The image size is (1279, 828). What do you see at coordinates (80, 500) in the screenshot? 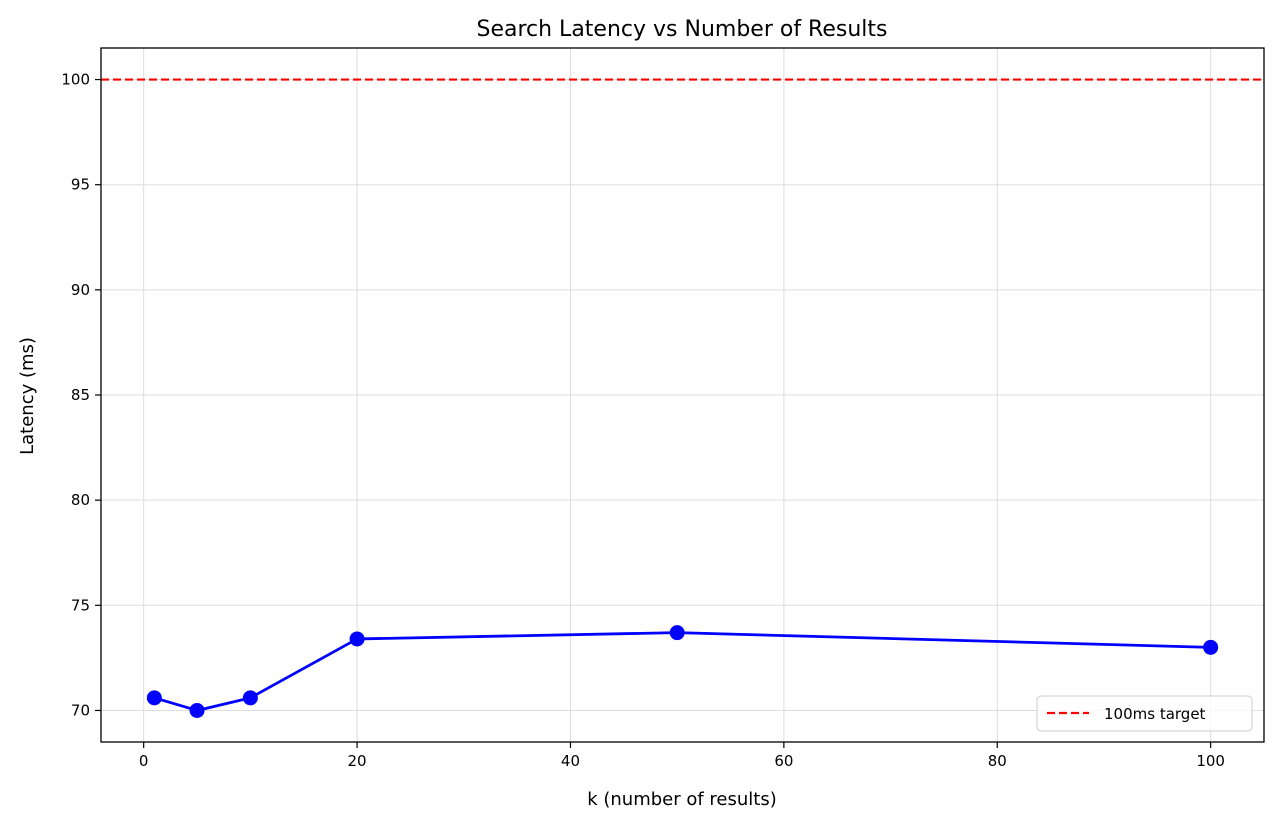
I see `y-tick-label: 80` at bounding box center [80, 500].